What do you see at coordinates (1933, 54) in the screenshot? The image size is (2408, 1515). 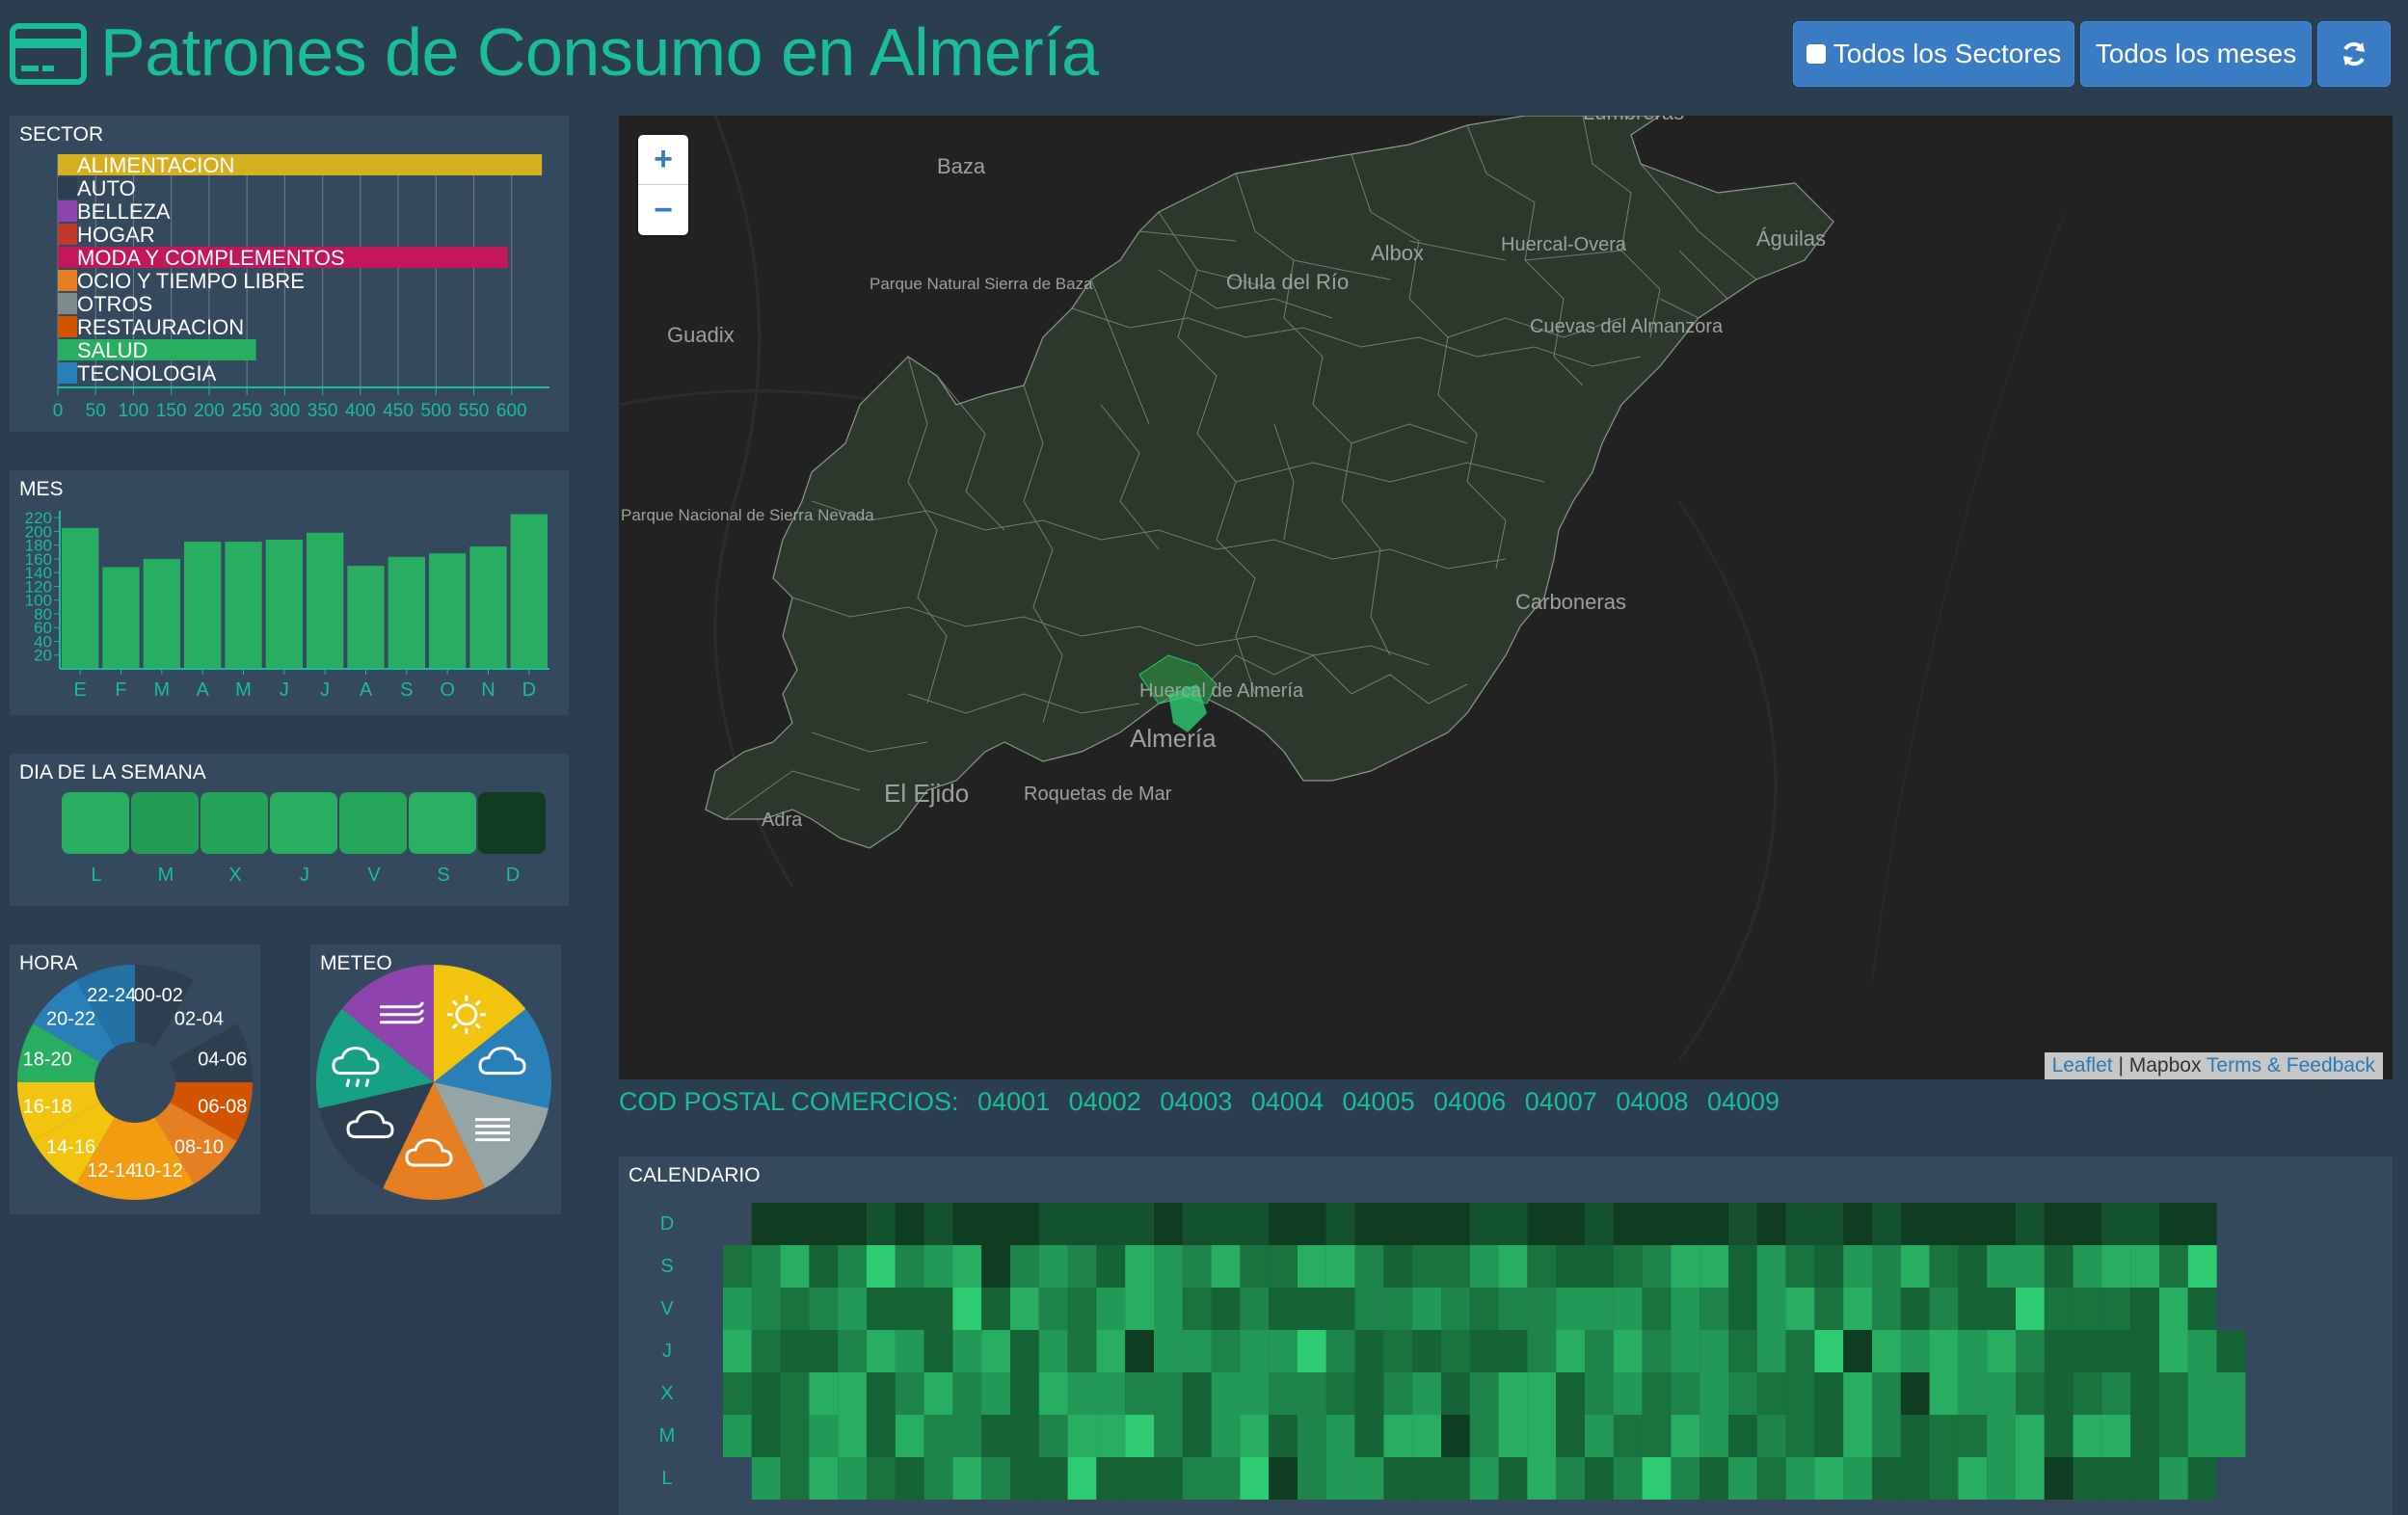 I see `all-sectors-button: Todos los Sectores` at bounding box center [1933, 54].